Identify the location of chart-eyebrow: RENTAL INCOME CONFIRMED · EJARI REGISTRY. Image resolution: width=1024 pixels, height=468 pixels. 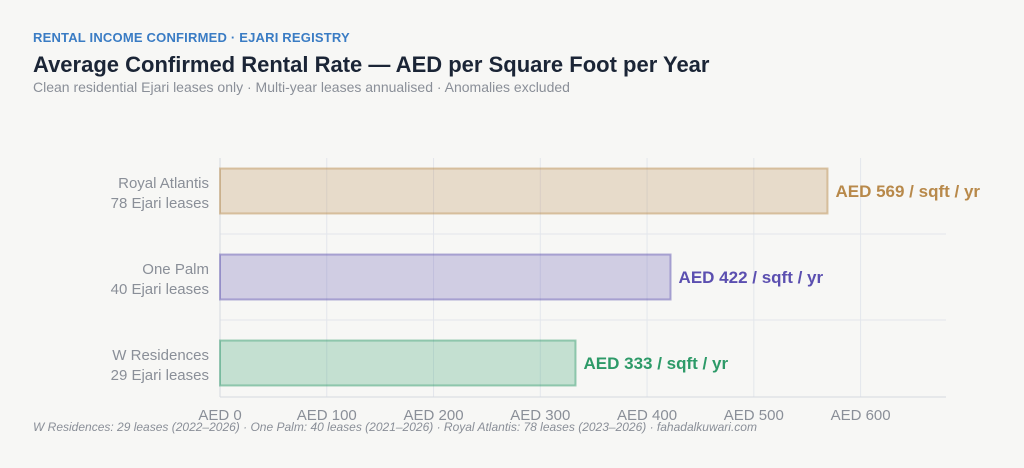
(191, 37).